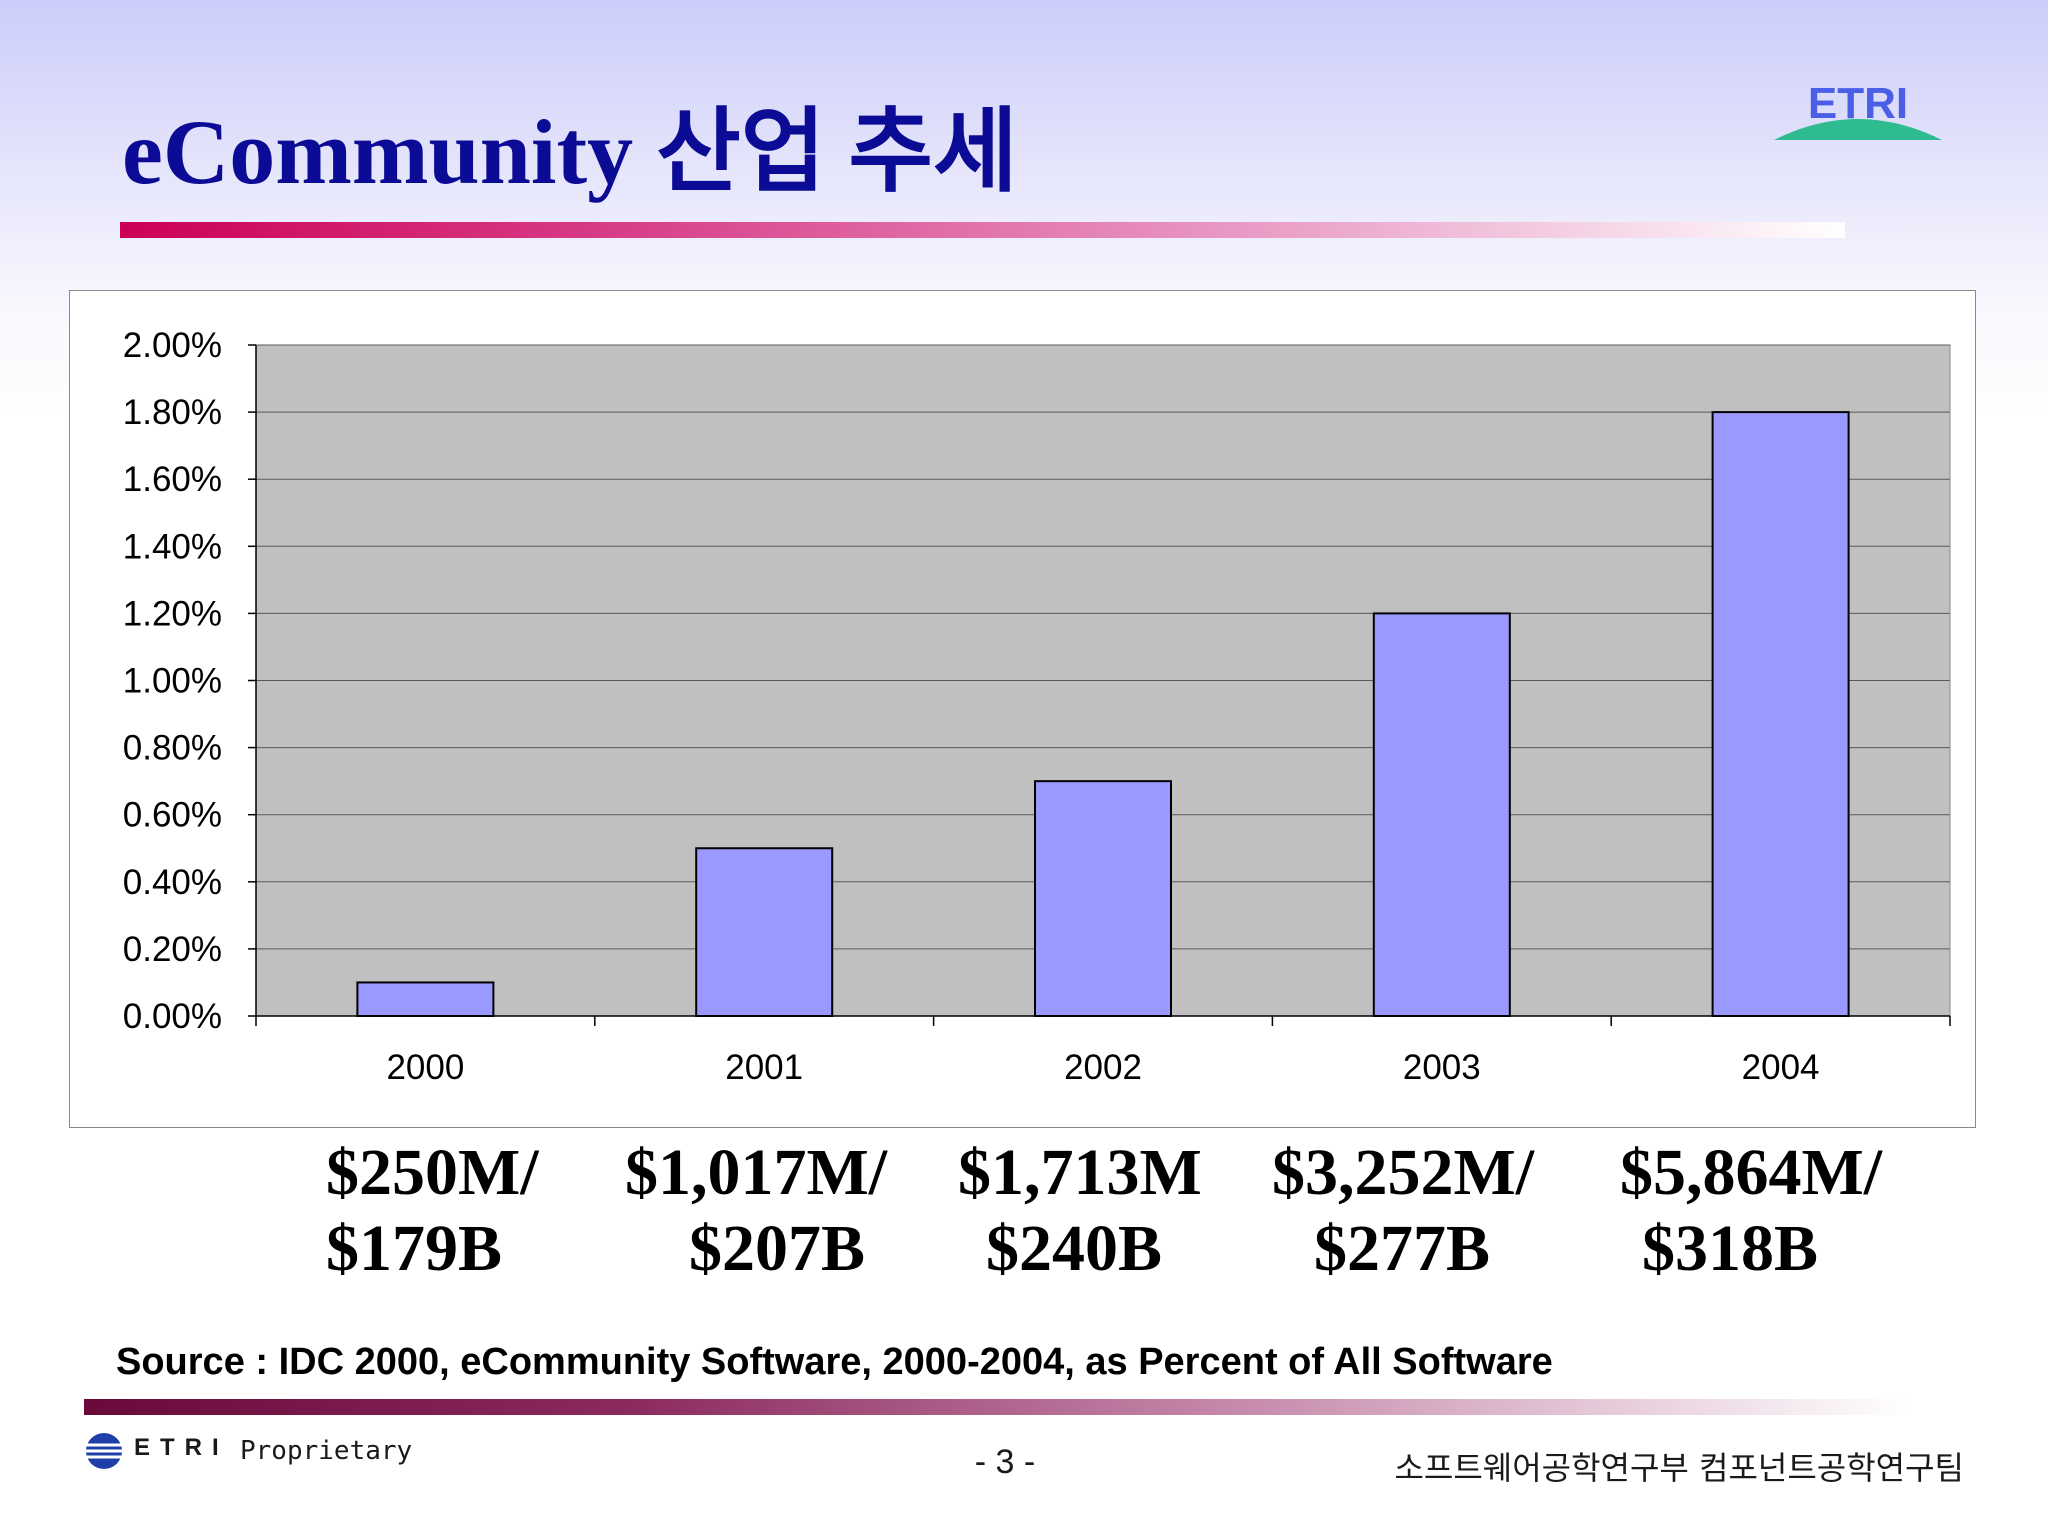 This screenshot has height=1536, width=2048. Describe the element at coordinates (1403, 1172) in the screenshot. I see `annotation-2003-line1: $3,252M/` at that location.